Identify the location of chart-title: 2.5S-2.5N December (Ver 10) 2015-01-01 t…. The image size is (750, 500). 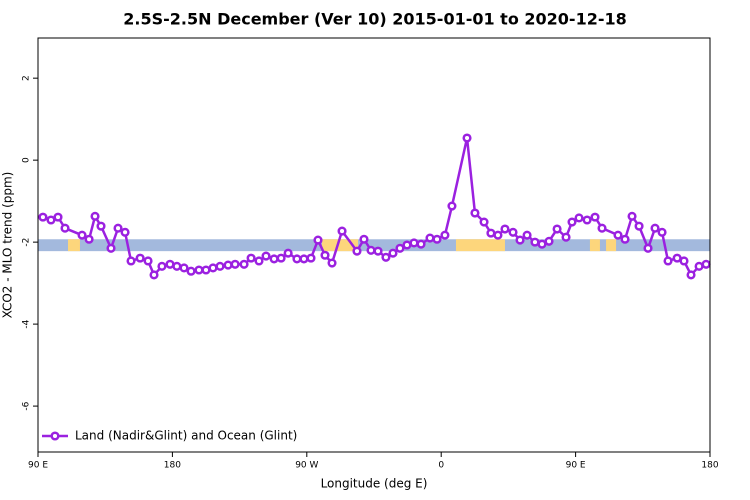
(374, 19).